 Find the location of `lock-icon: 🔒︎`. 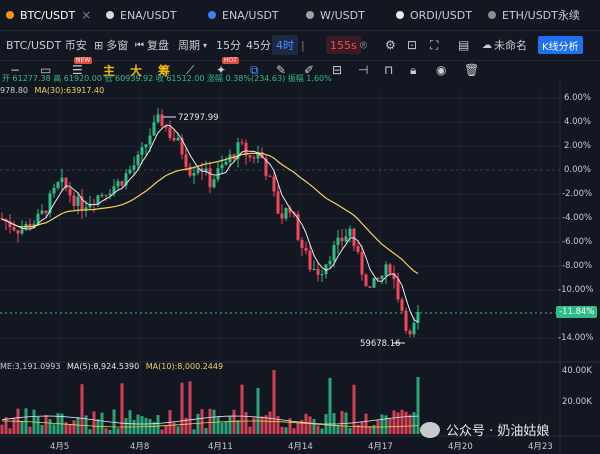

lock-icon: 🔒︎ is located at coordinates (413, 69).